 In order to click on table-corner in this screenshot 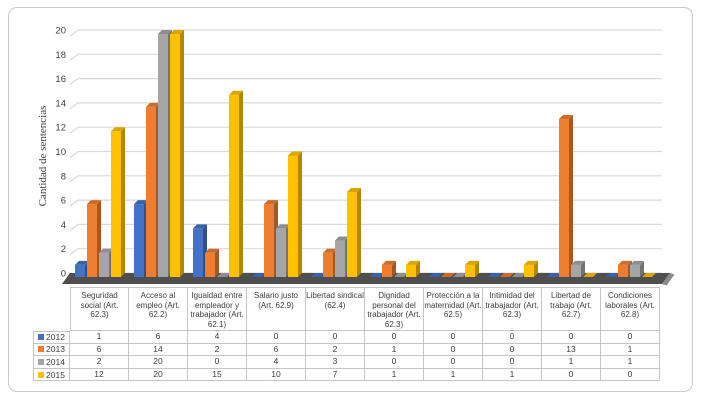, I will do `click(51, 309)`.